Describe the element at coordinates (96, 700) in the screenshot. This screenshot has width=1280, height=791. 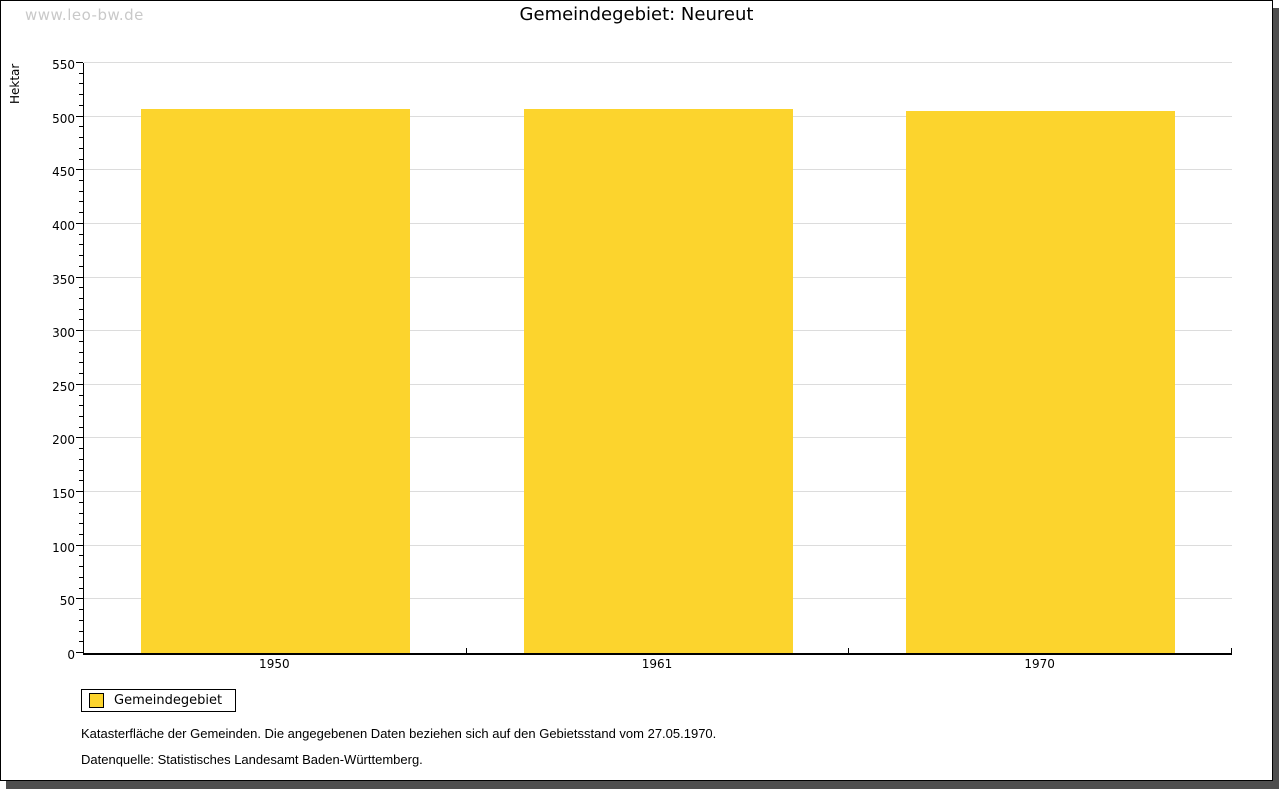
I see `legend-swatch` at that location.